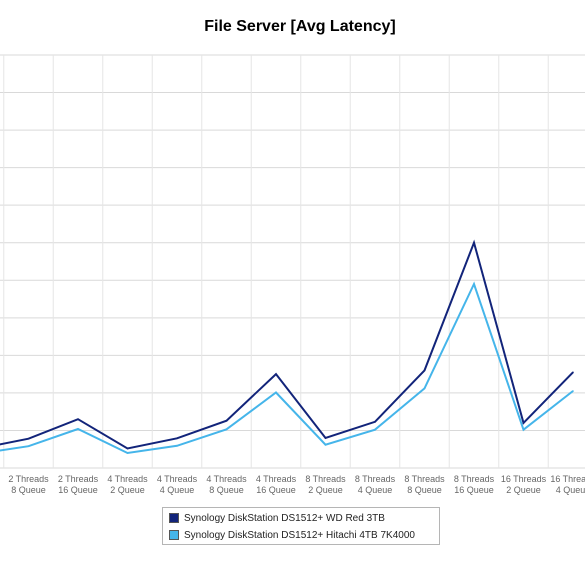  What do you see at coordinates (284, 518) in the screenshot?
I see `legend-label-series-1: Synology DiskStation DS1512+ WD Red 3TB` at bounding box center [284, 518].